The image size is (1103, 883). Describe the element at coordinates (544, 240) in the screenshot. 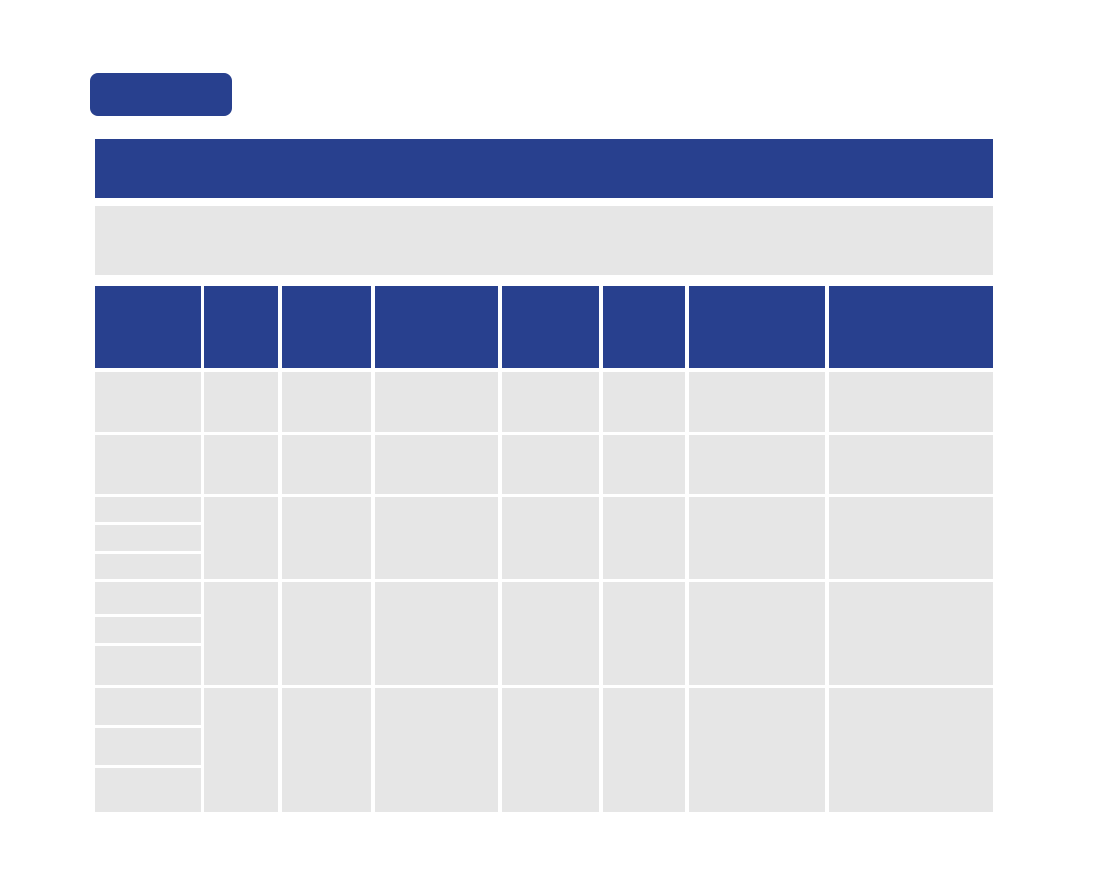

I see `description-bar` at that location.